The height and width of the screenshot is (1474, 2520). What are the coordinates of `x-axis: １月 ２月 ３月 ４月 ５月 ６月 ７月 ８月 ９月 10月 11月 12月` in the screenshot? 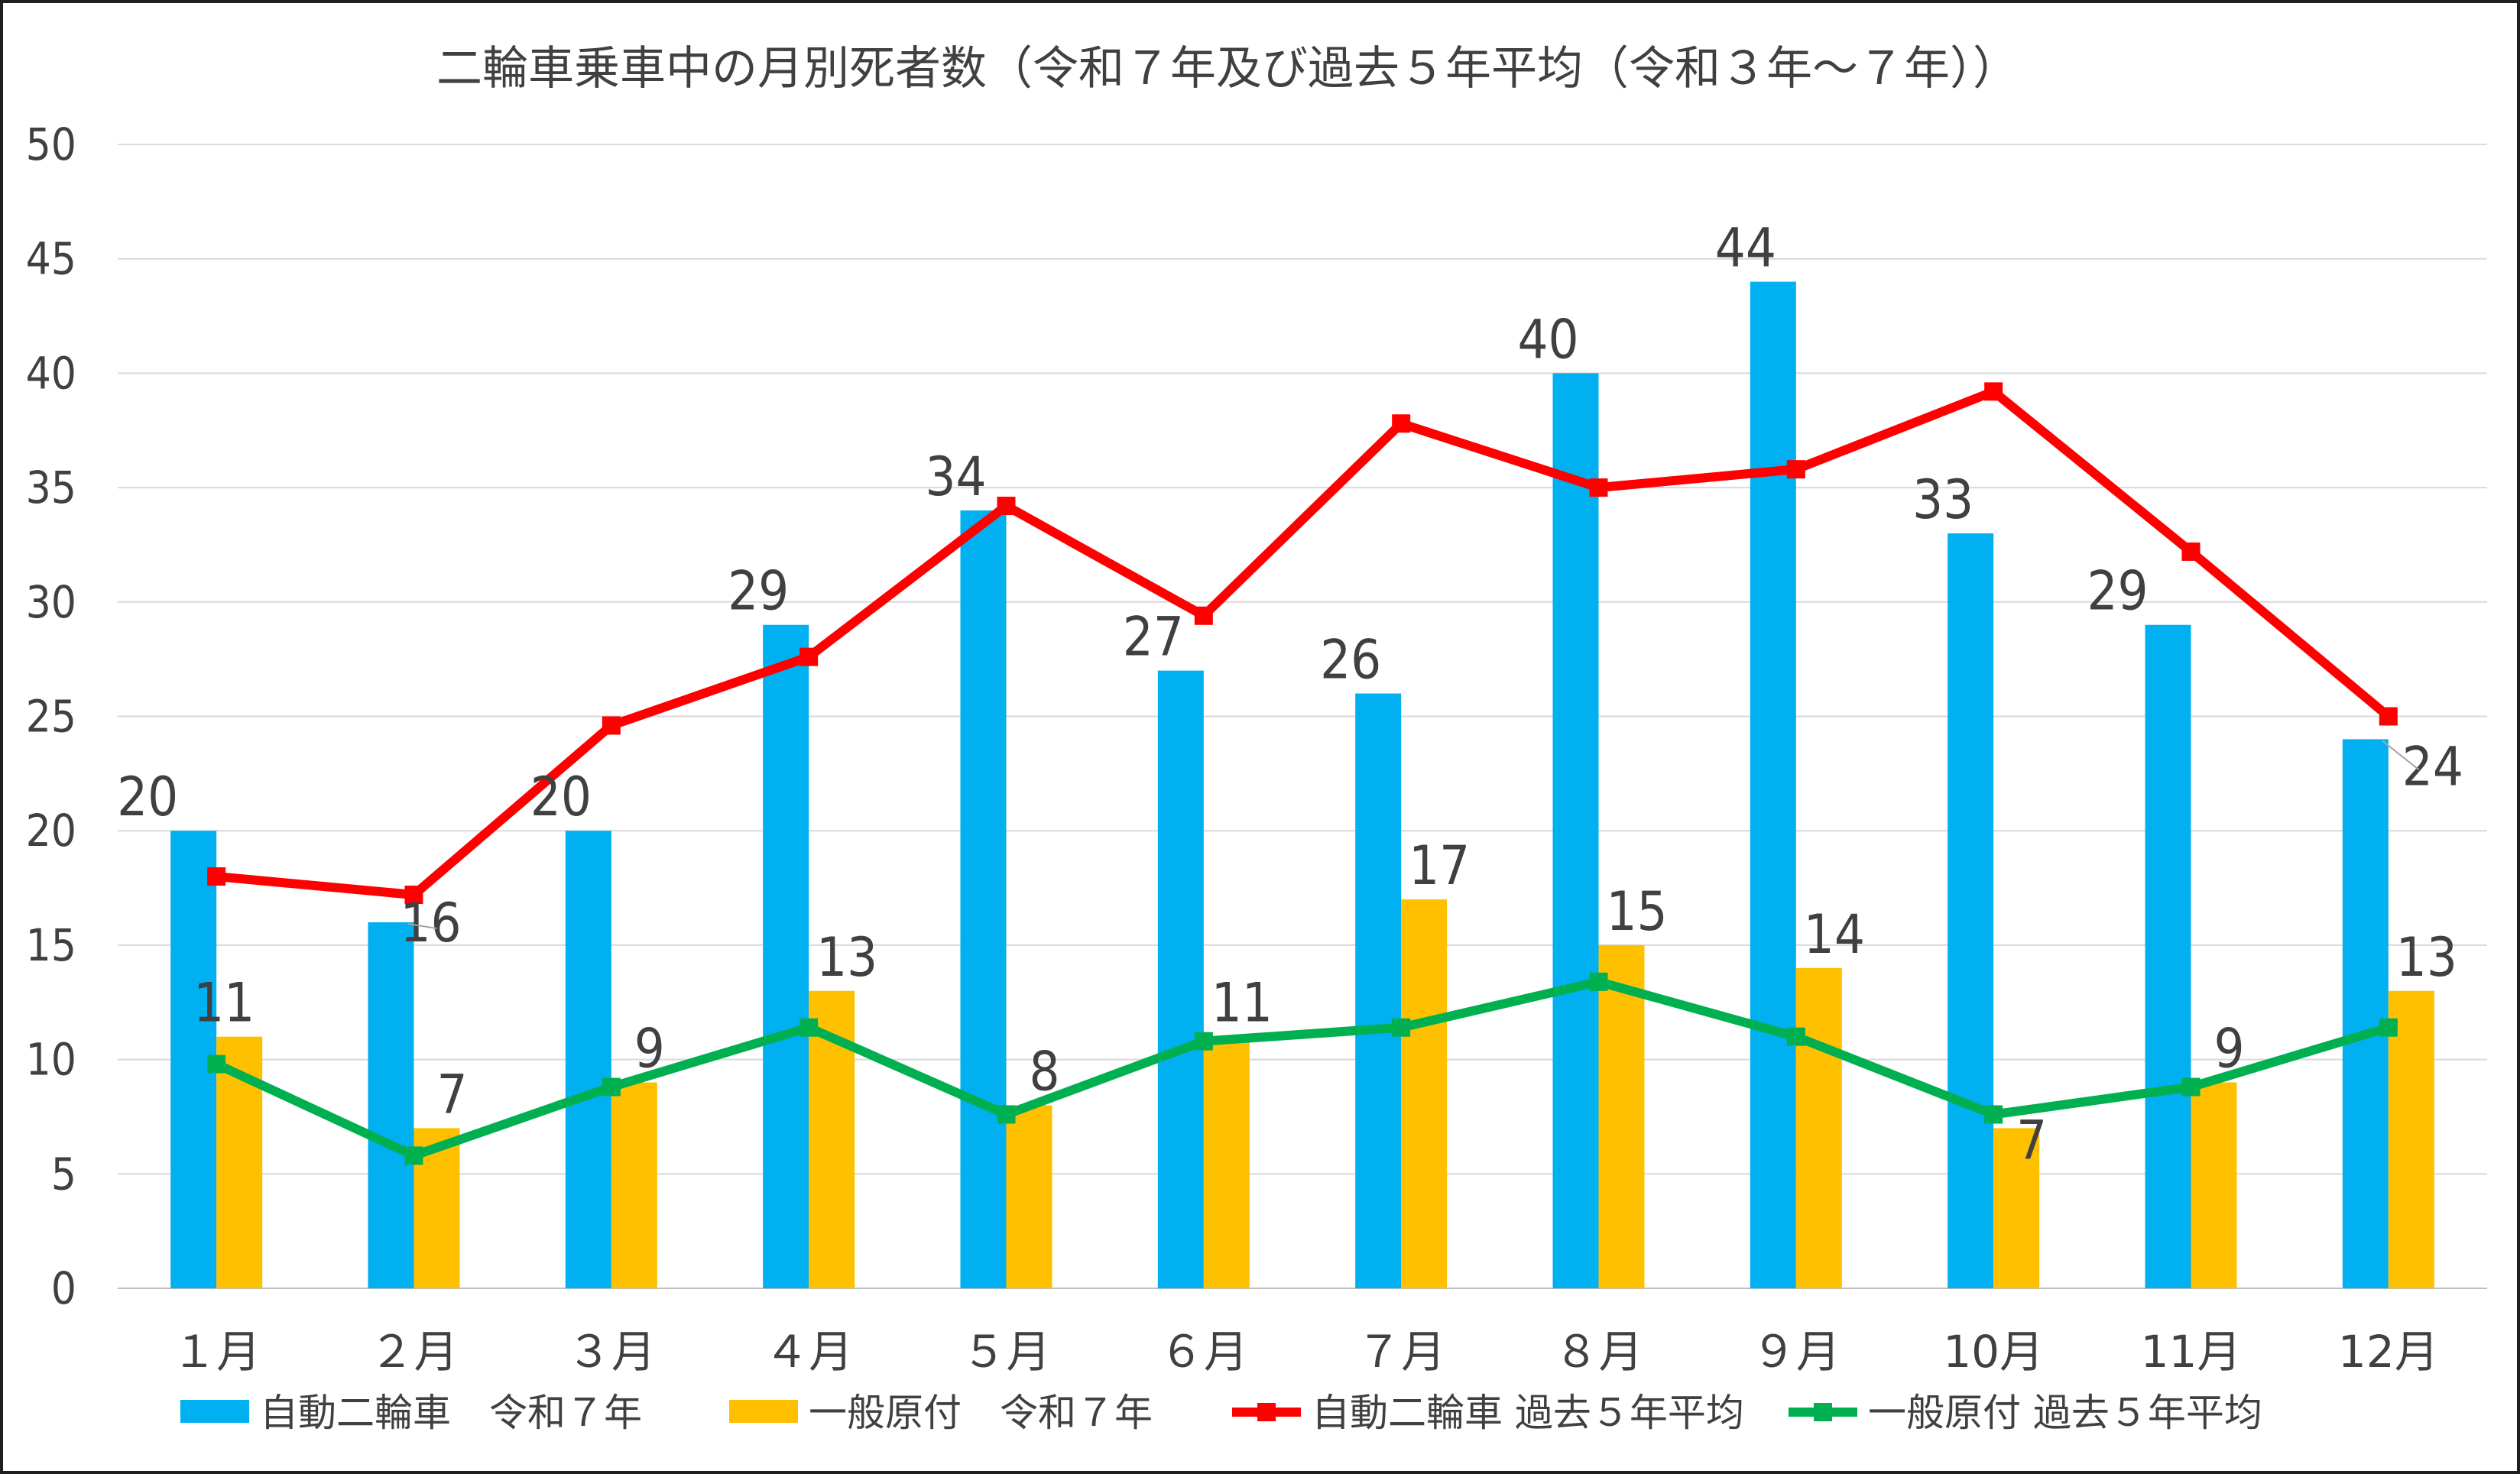 It's located at (1305, 1352).